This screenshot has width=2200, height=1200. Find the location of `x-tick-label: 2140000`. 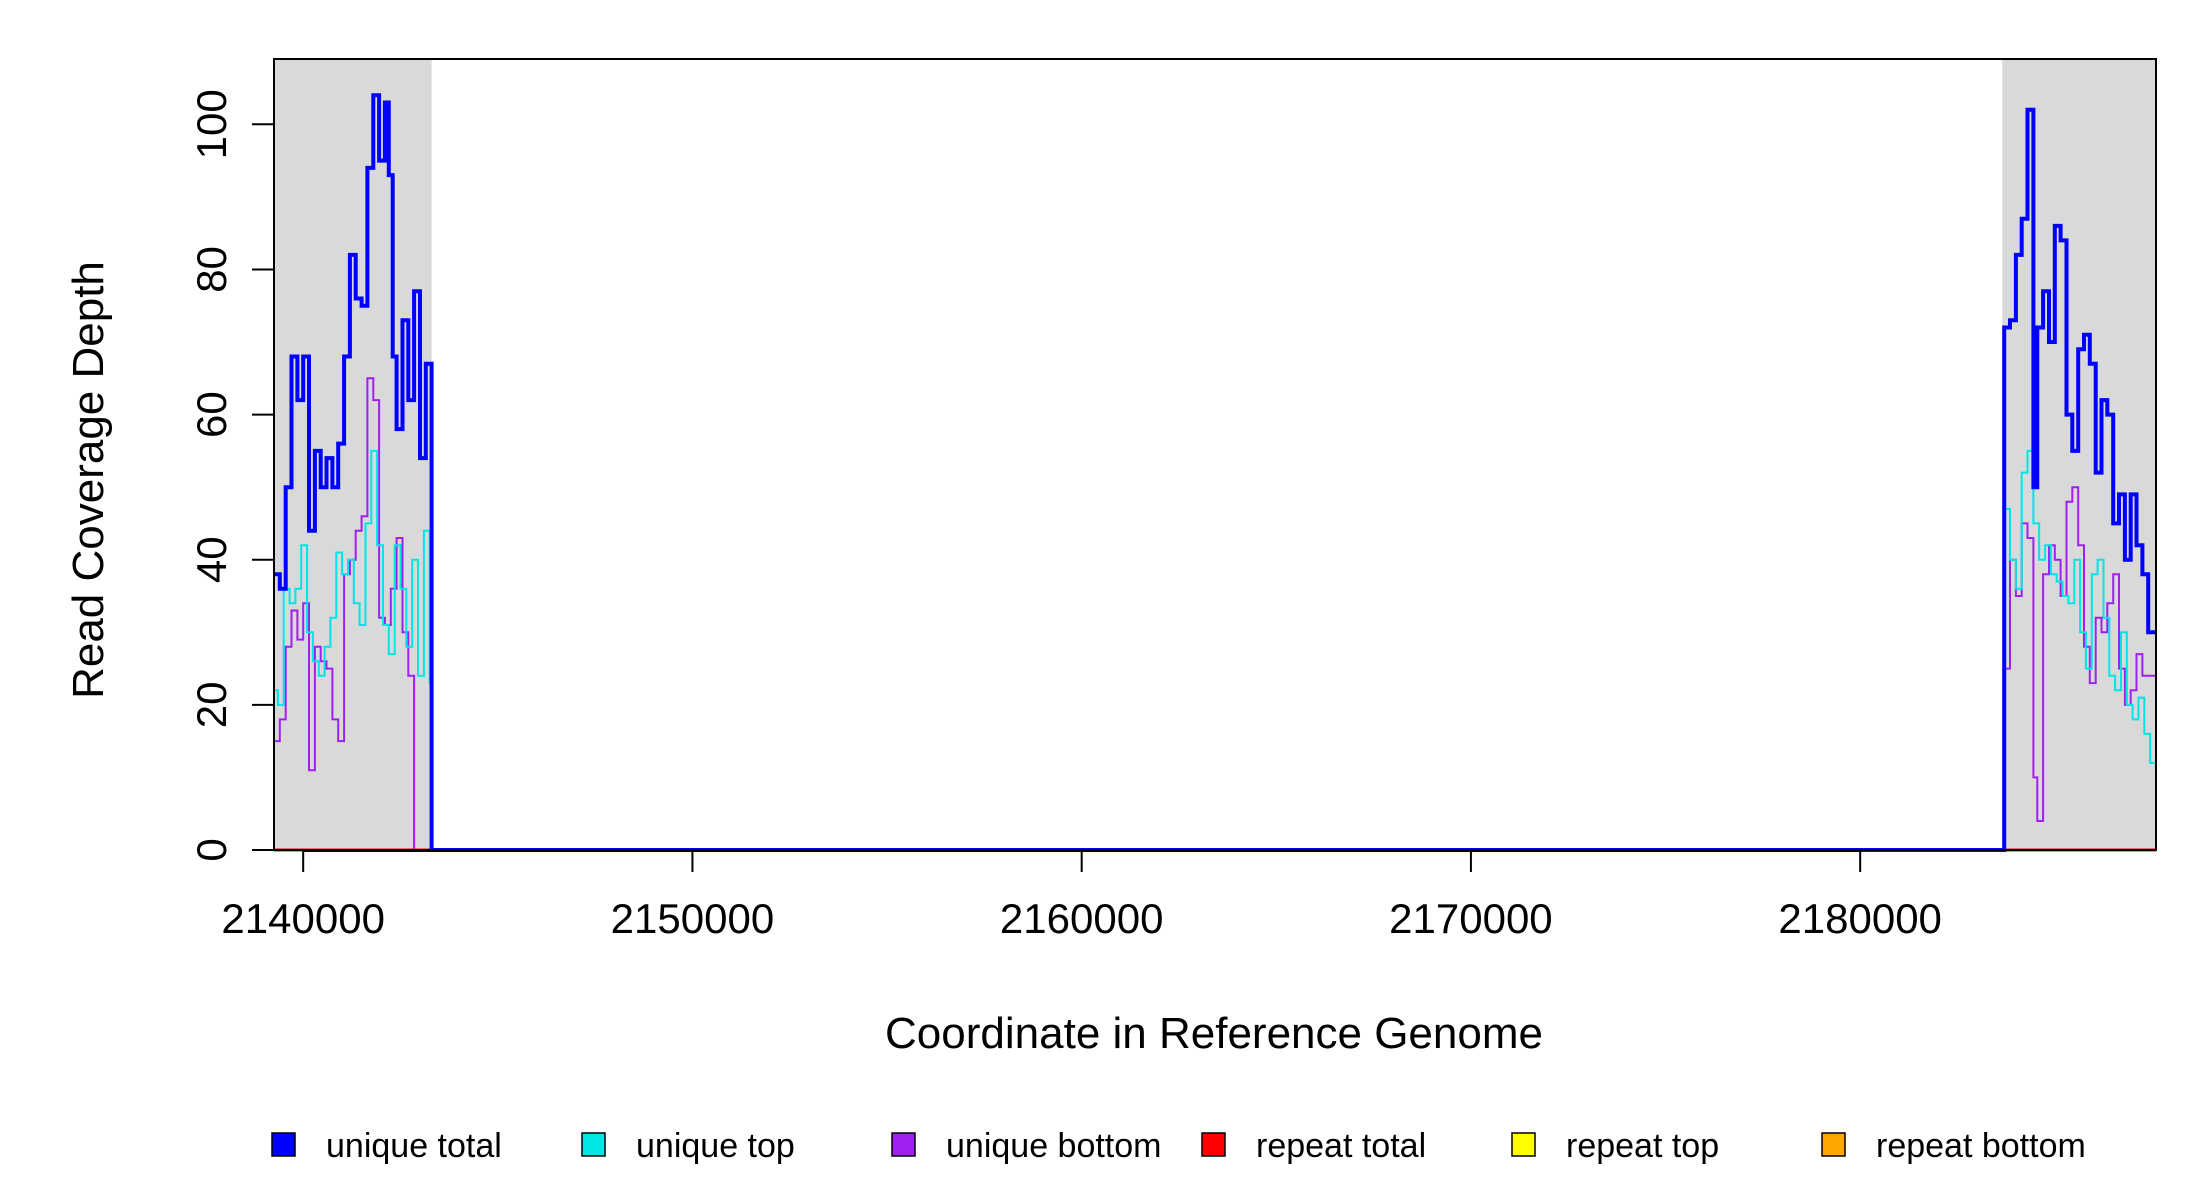

x-tick-label: 2140000 is located at coordinates (303, 918).